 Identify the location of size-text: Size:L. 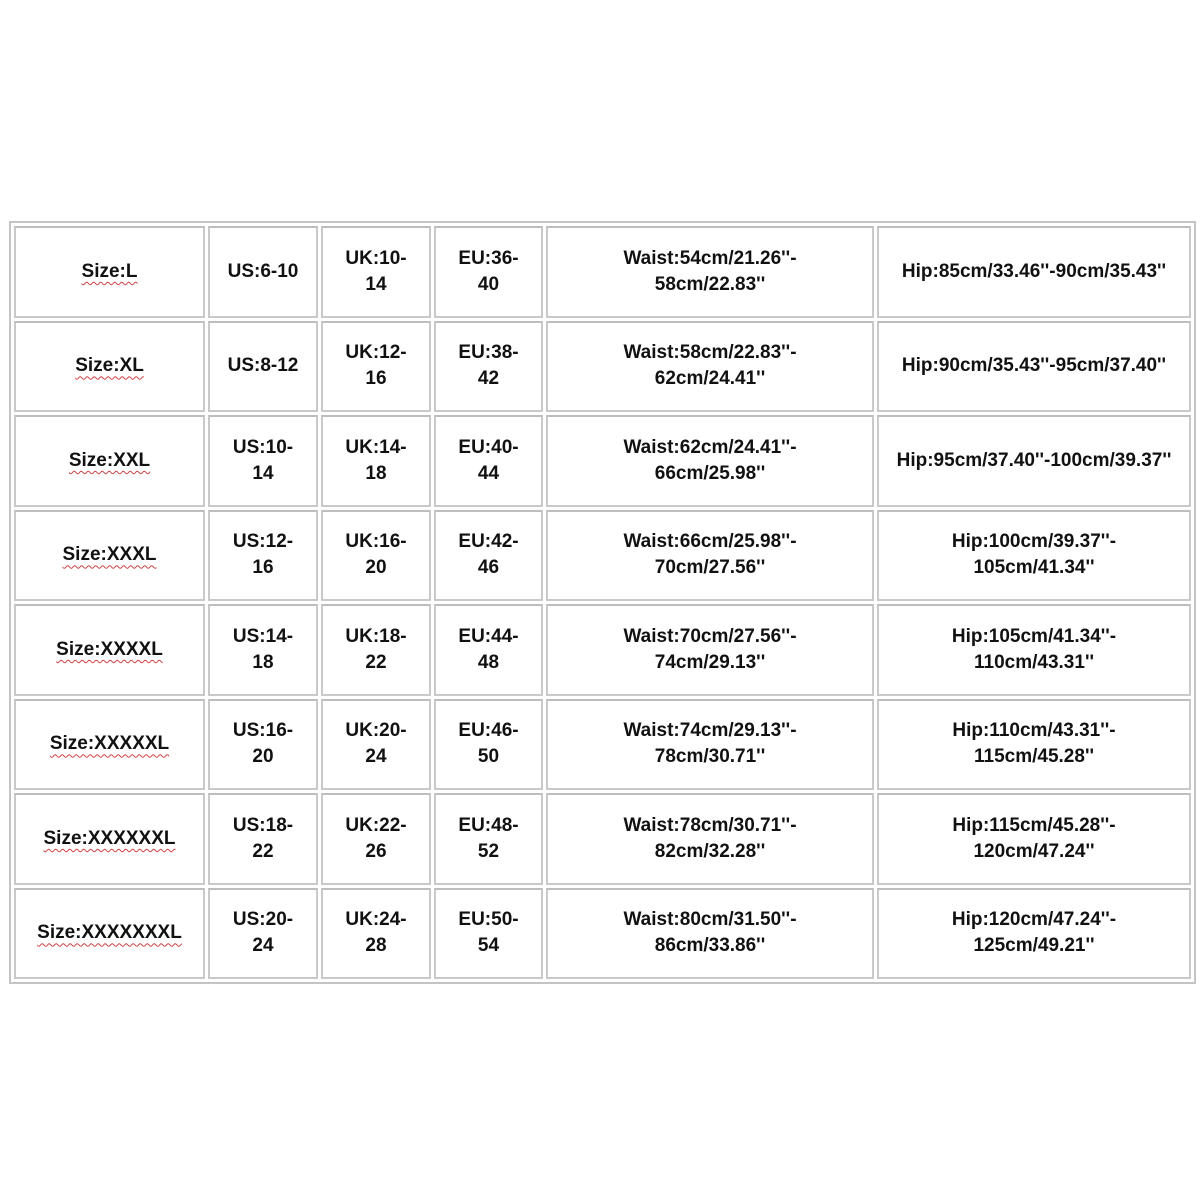
(109, 271).